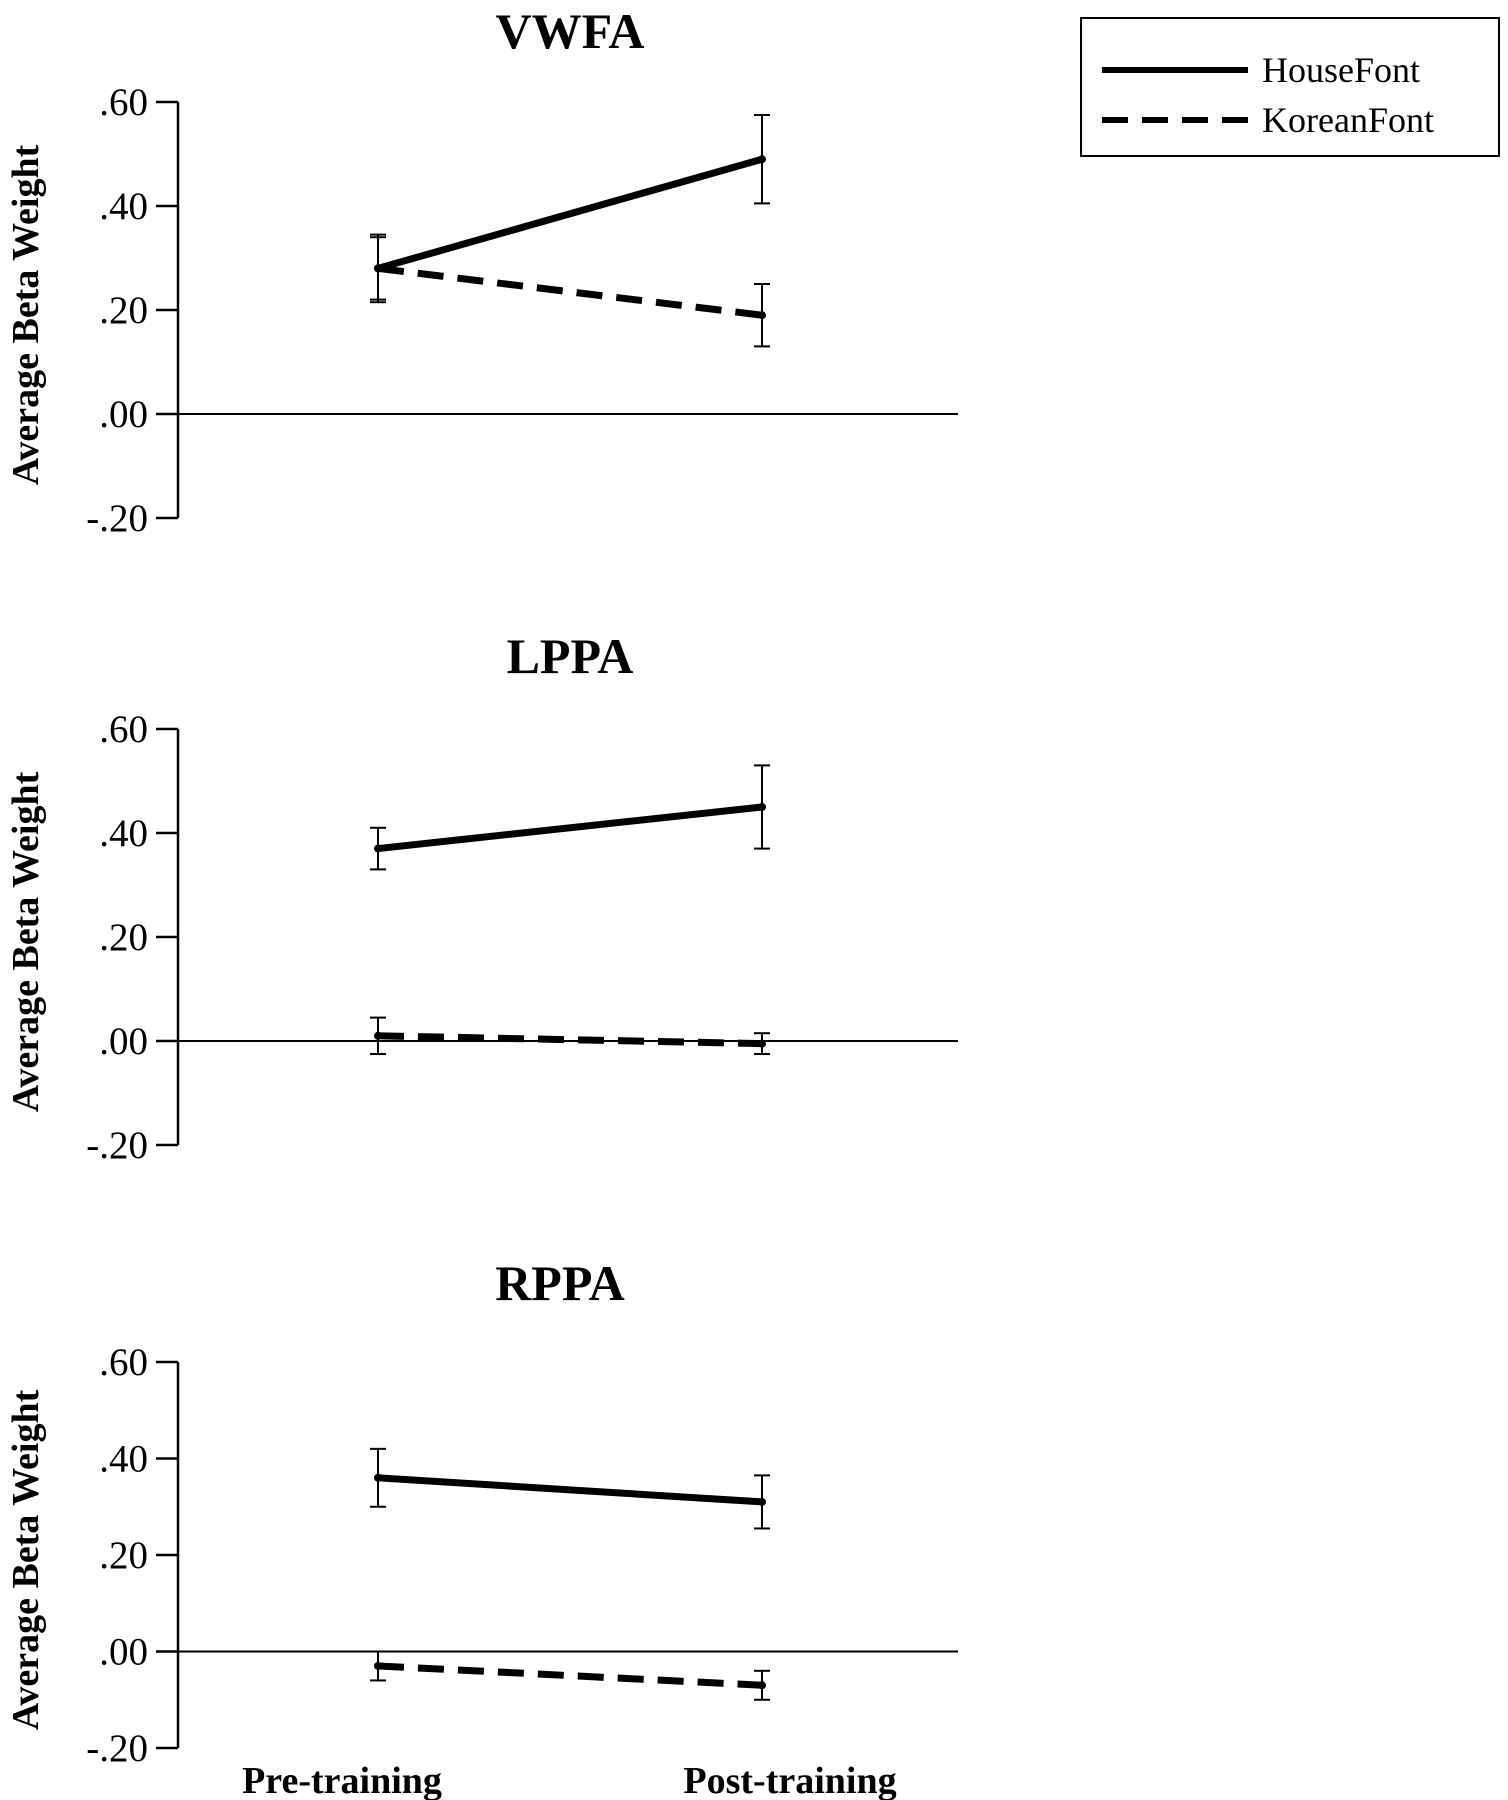 This screenshot has height=1800, width=1508. I want to click on x-category-label: Pre-training, so click(342, 1780).